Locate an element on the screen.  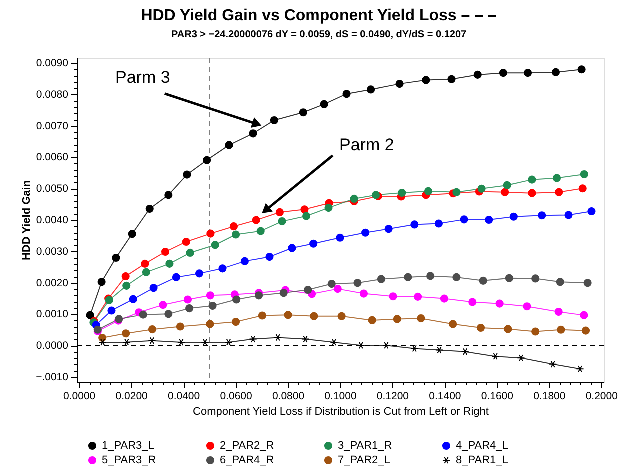
legend-label: 5_PAR3_R is located at coordinates (129, 460).